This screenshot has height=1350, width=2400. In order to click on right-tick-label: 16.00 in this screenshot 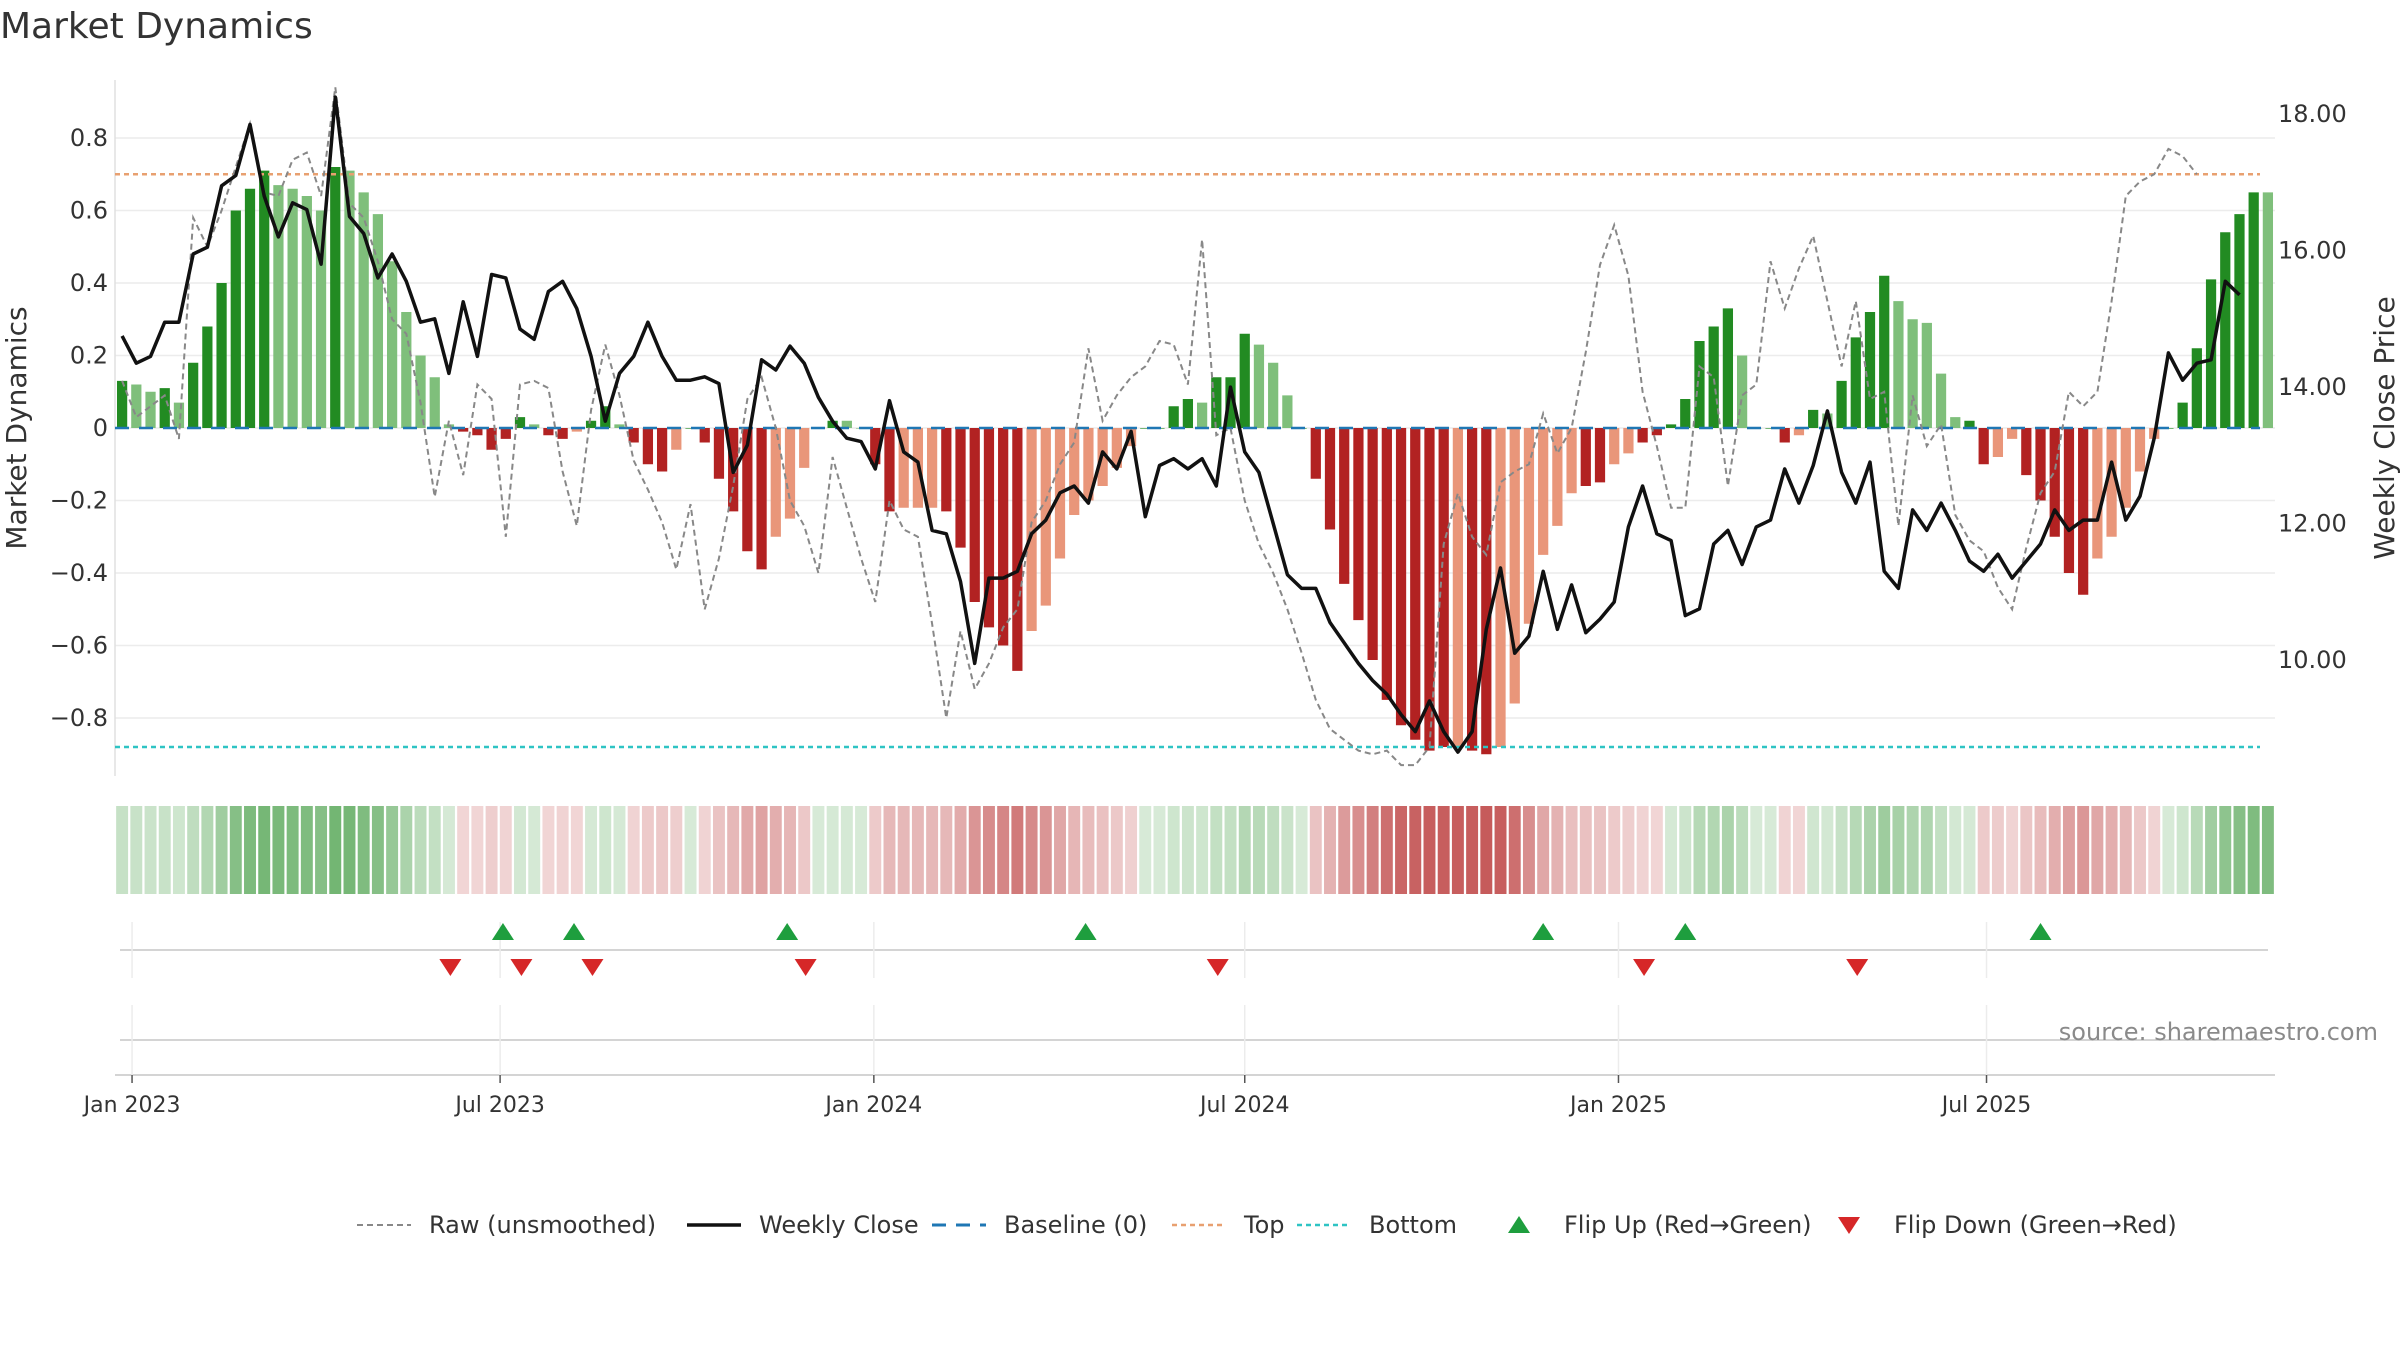, I will do `click(2312, 251)`.